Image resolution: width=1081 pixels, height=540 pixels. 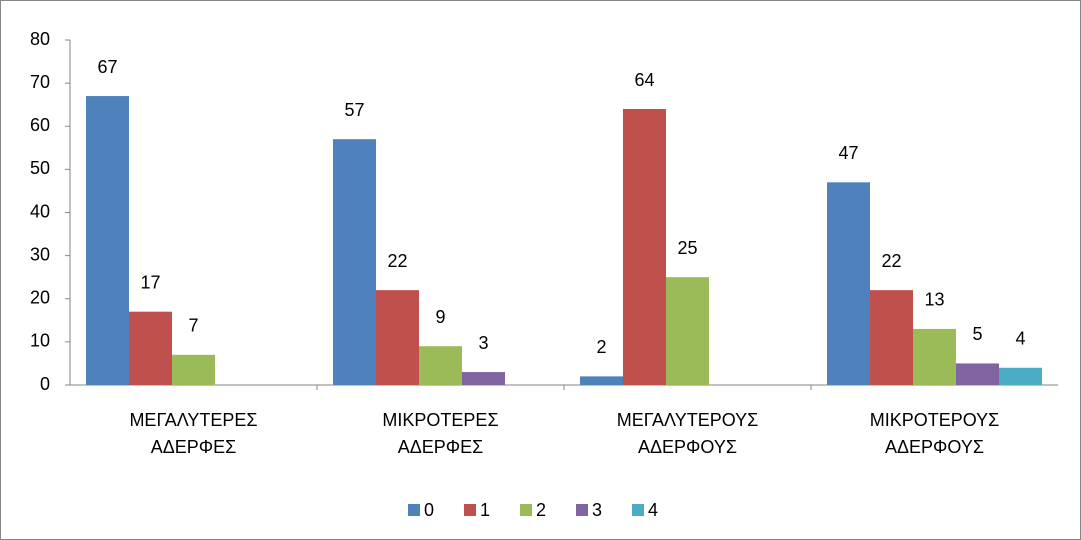 What do you see at coordinates (483, 343) in the screenshot?
I see `data-label: 3` at bounding box center [483, 343].